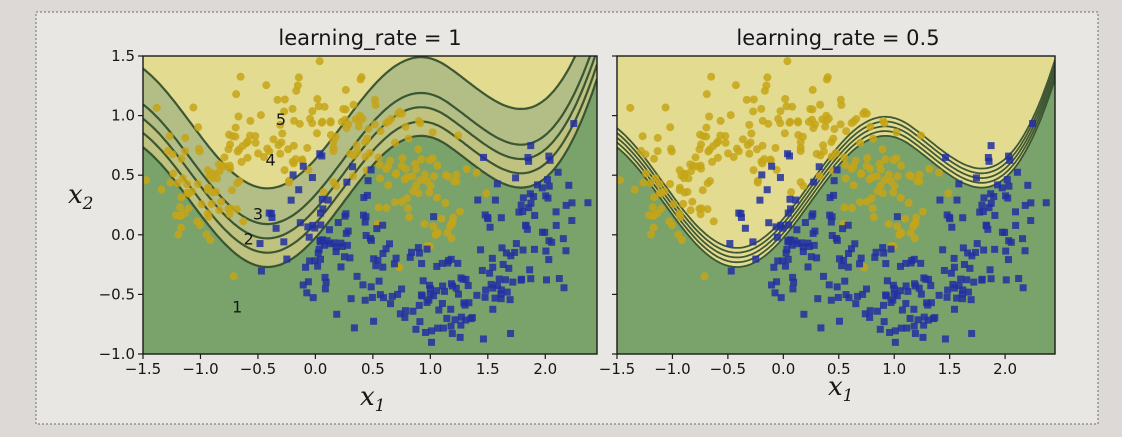 The image size is (1122, 437). I want to click on contour-label-1: 1, so click(237, 306).